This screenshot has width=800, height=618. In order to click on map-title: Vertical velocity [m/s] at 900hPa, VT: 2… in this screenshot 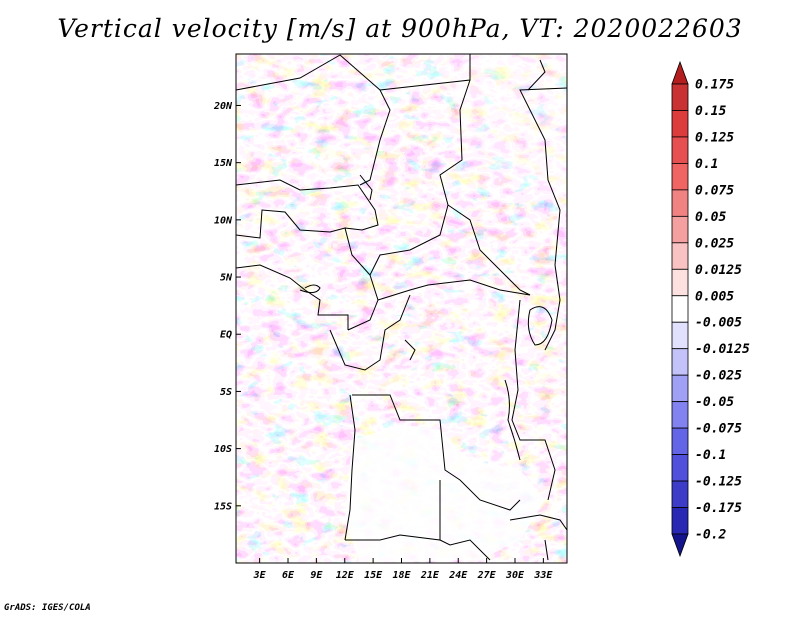, I will do `click(400, 28)`.